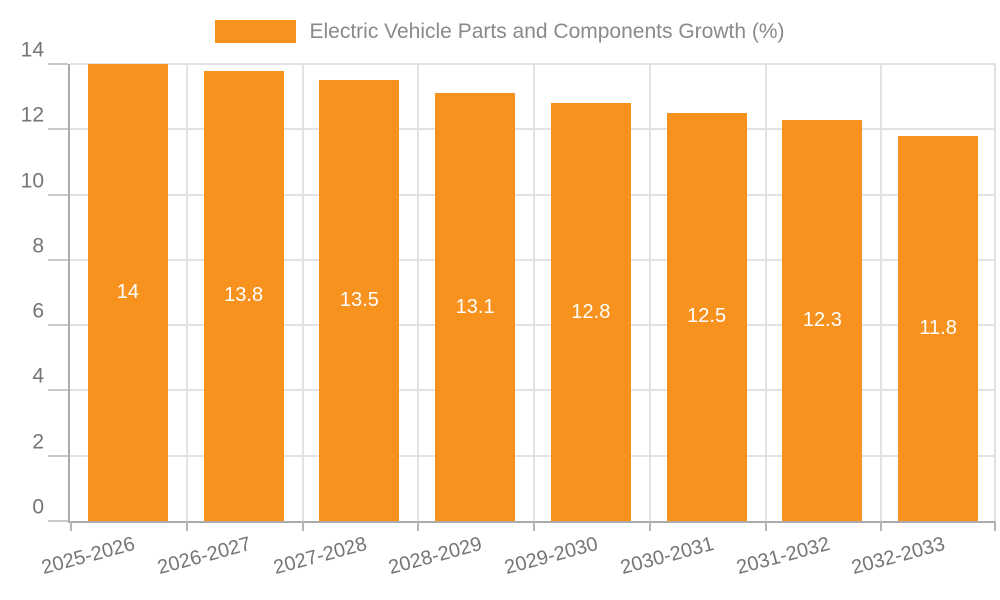  Describe the element at coordinates (32, 50) in the screenshot. I see `y-tick-label: 14` at that location.